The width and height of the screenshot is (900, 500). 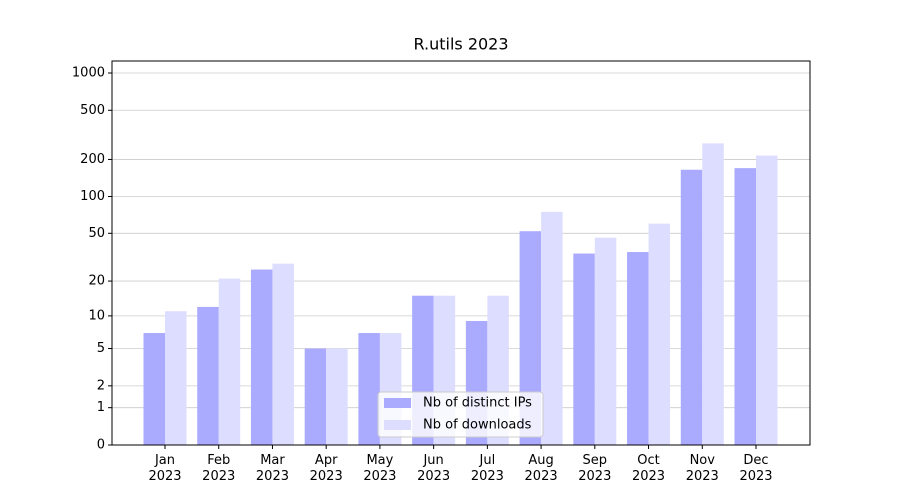 I want to click on x-tick-label: Aug 2023, so click(x=541, y=468).